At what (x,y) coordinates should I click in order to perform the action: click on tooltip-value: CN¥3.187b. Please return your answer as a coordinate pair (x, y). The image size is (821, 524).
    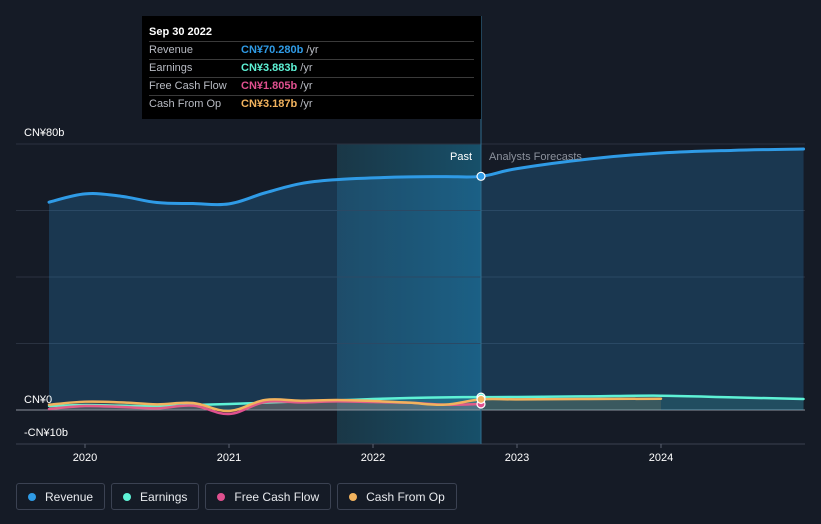
    Looking at the image, I should click on (269, 104).